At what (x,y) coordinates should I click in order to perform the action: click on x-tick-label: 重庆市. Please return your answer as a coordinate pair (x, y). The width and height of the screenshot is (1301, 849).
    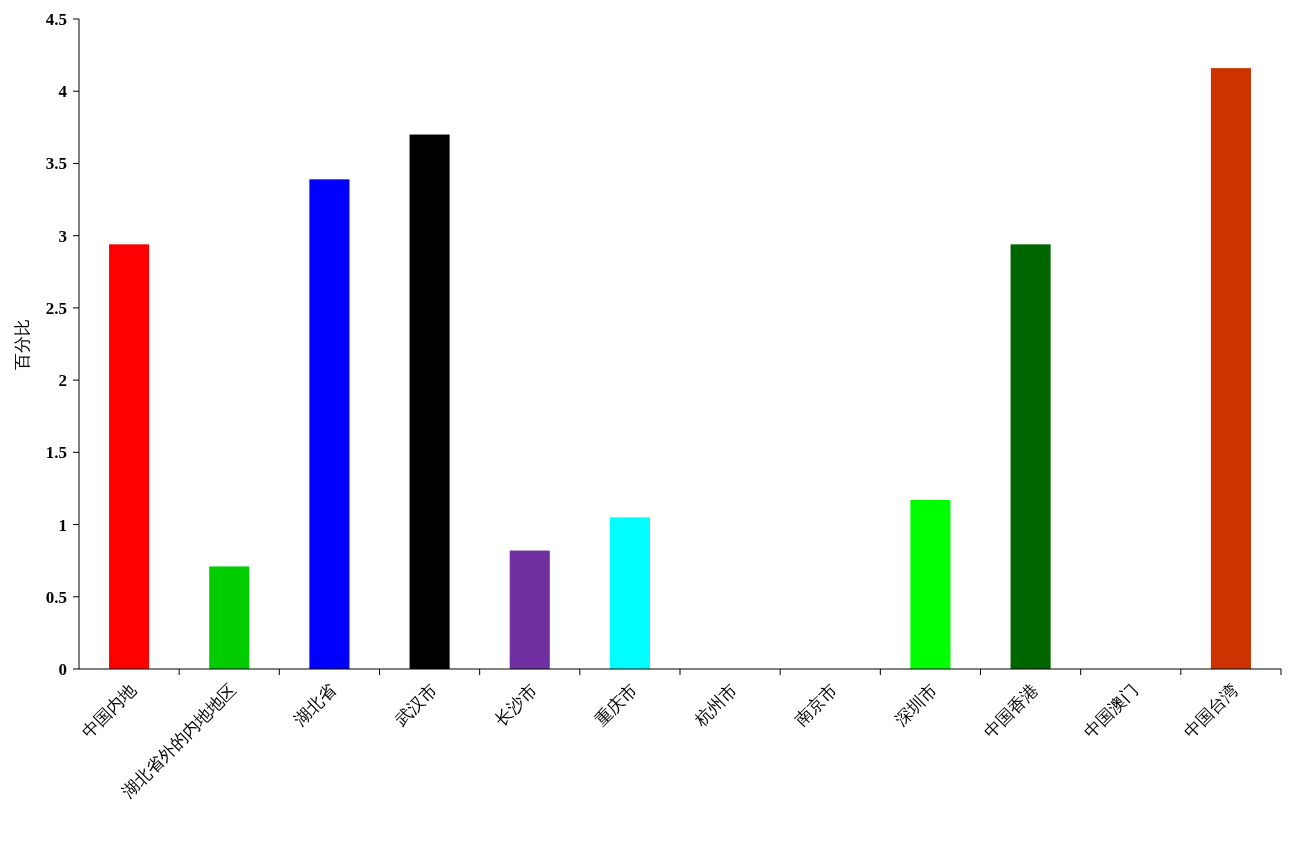
    Looking at the image, I should click on (615, 704).